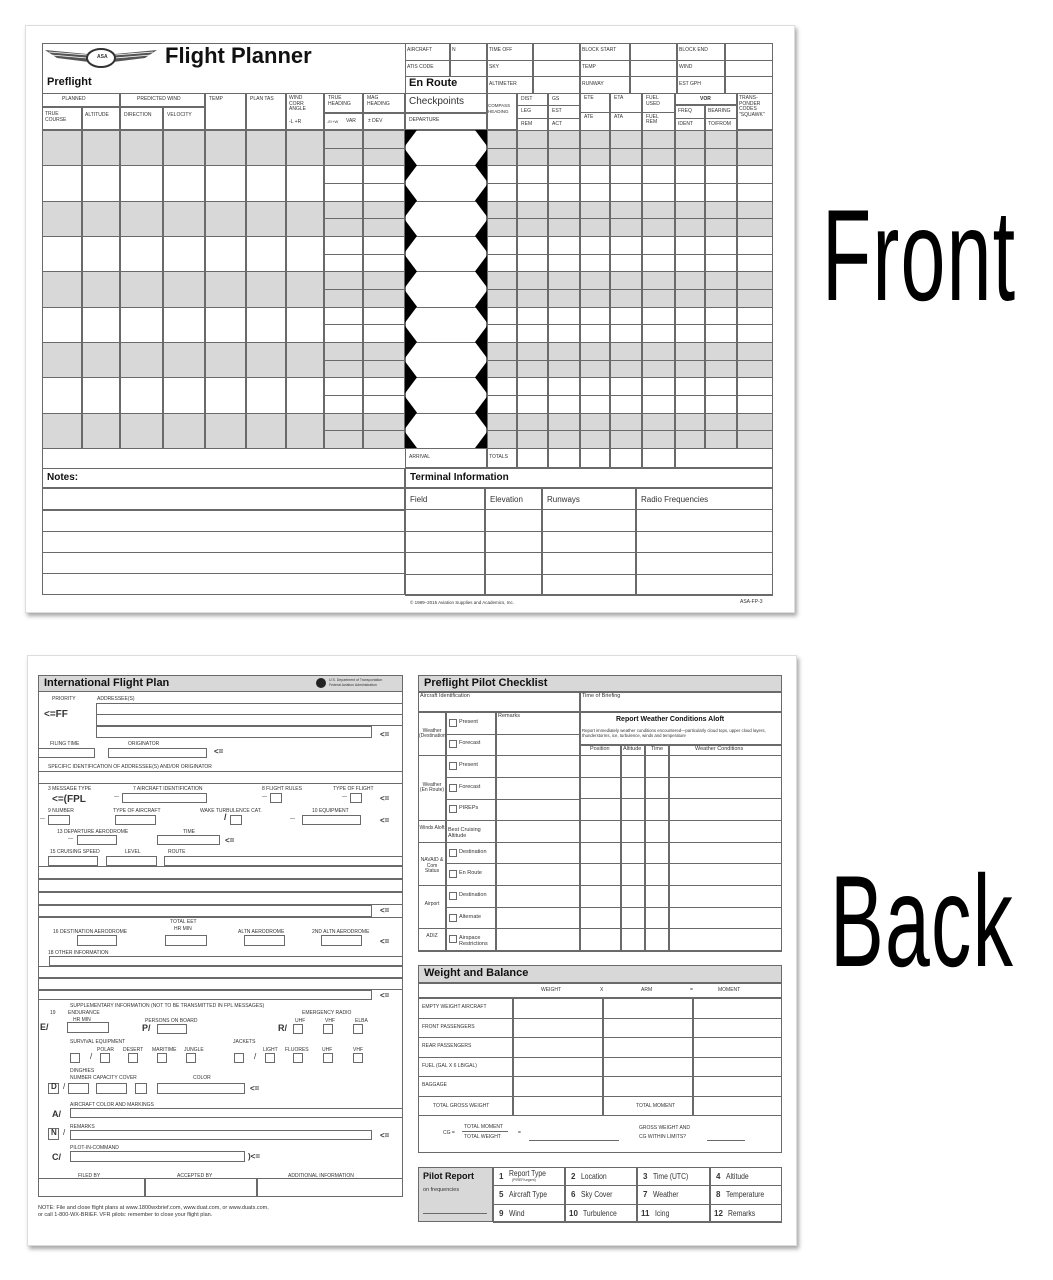 This screenshot has width=1053, height=1280. What do you see at coordinates (473, 941) in the screenshot?
I see `checklist-item: Airspace Restrictions` at bounding box center [473, 941].